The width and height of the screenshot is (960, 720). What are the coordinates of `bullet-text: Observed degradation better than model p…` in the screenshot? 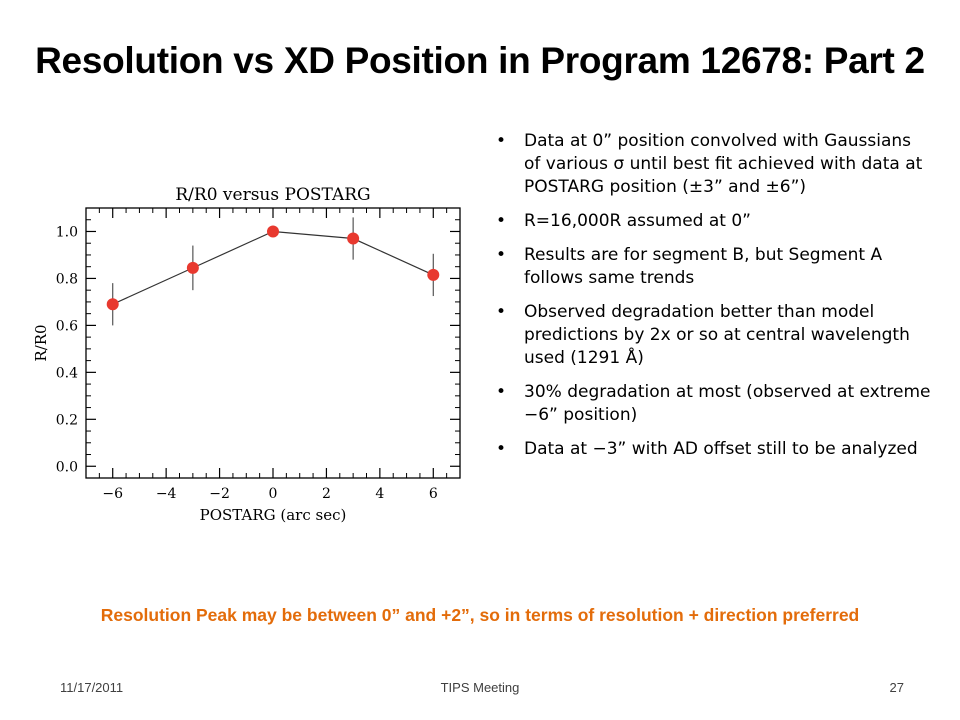 It's located at (717, 335).